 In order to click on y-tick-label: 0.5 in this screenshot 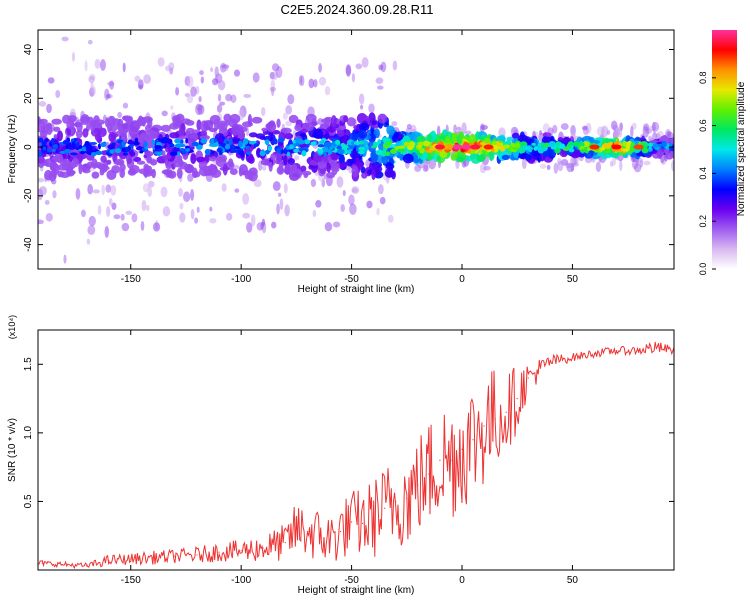, I will do `click(28, 501)`.